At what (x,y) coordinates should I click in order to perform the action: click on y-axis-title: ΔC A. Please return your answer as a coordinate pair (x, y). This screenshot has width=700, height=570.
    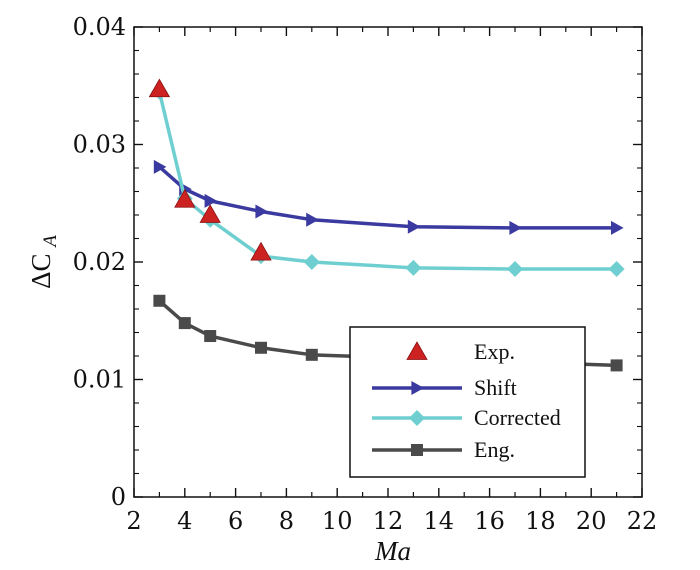
    Looking at the image, I should click on (43, 262).